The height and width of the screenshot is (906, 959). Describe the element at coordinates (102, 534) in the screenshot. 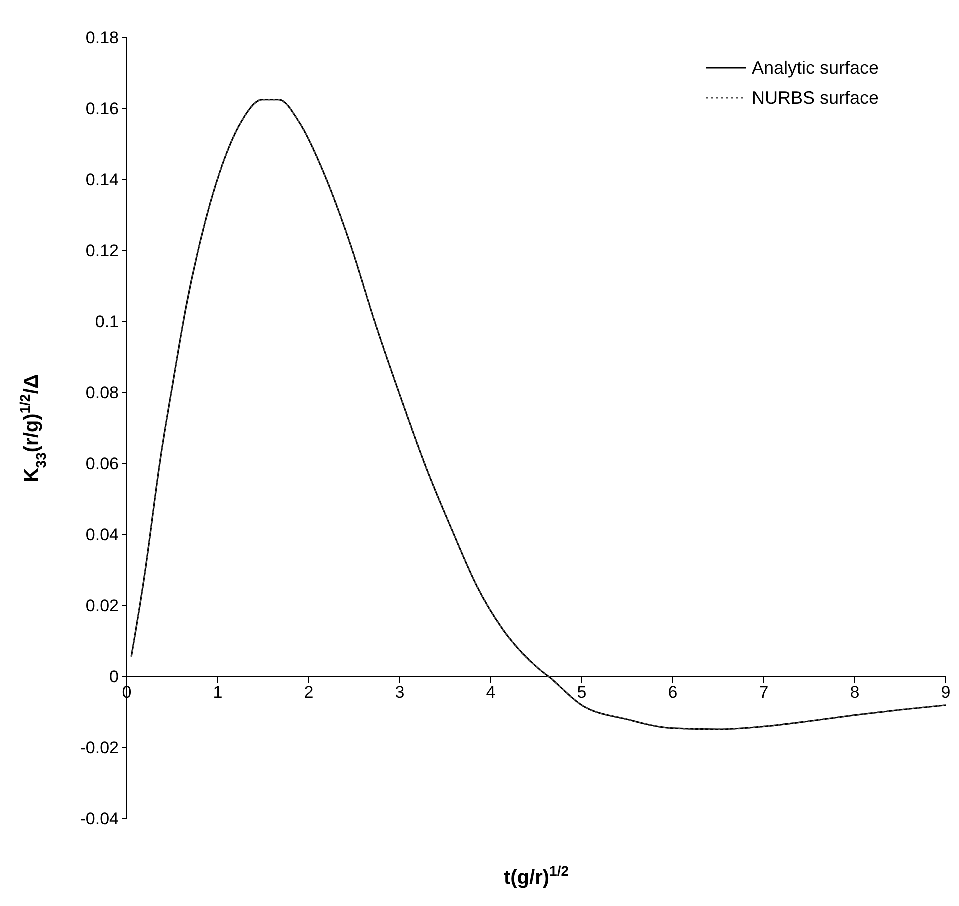

I see `y-tick-label: 0.04` at that location.